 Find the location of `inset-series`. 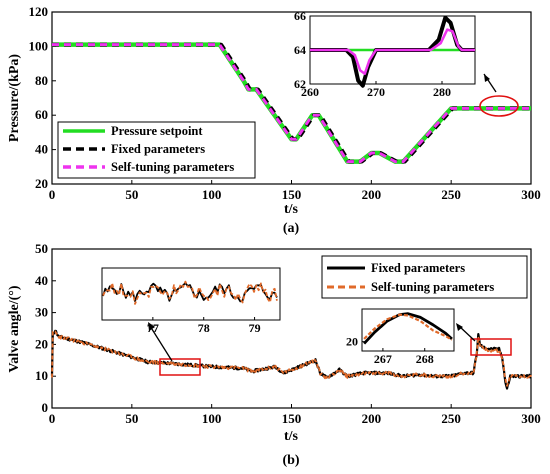

inset-series is located at coordinates (392, 51).